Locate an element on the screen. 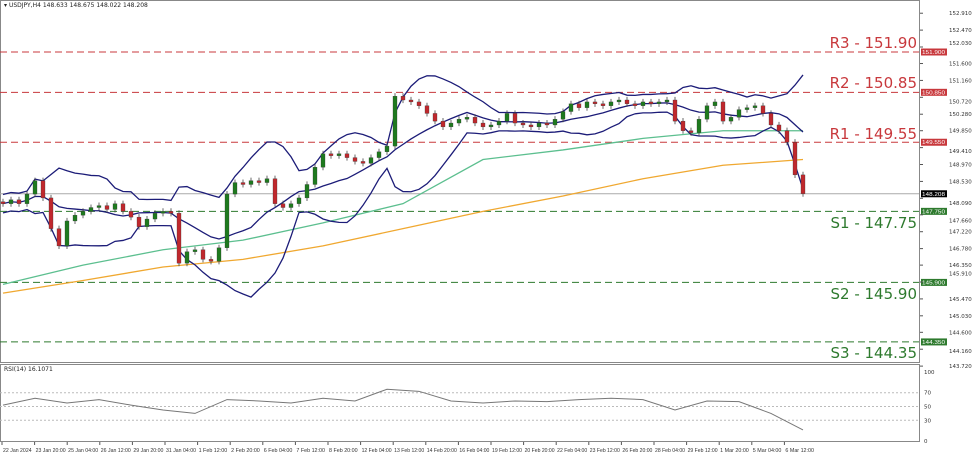 The height and width of the screenshot is (456, 975). price-tick-label: 149.850 is located at coordinates (960, 132).